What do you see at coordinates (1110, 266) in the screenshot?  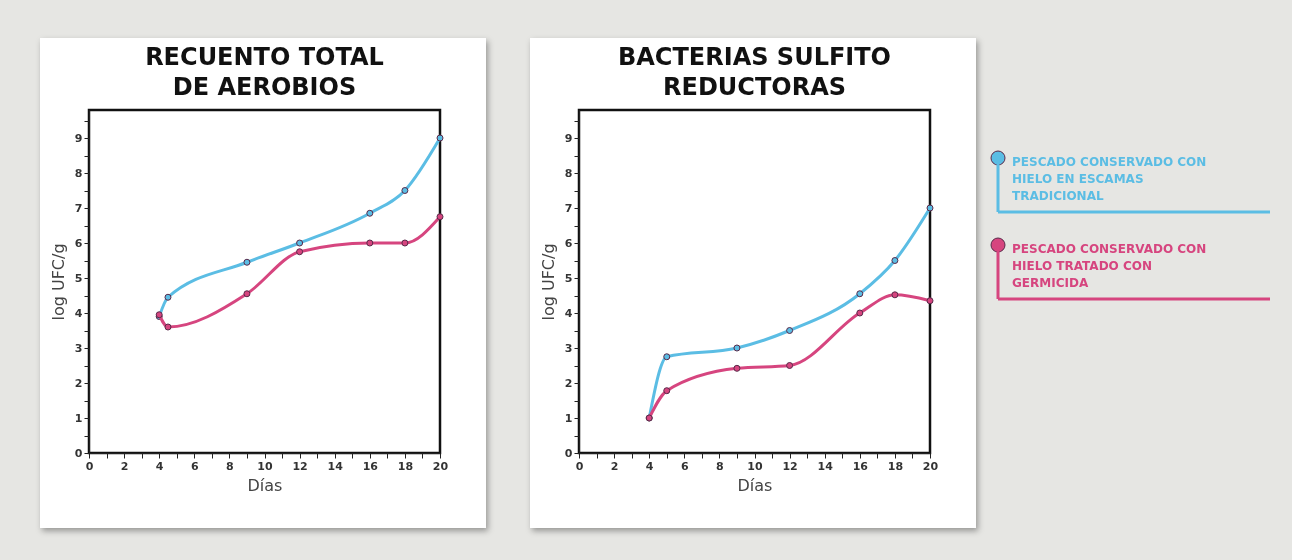 I see `legend-label: PESCADO CONSERVADO CON HIELO TRATADO CON GERMICIDA` at bounding box center [1110, 266].